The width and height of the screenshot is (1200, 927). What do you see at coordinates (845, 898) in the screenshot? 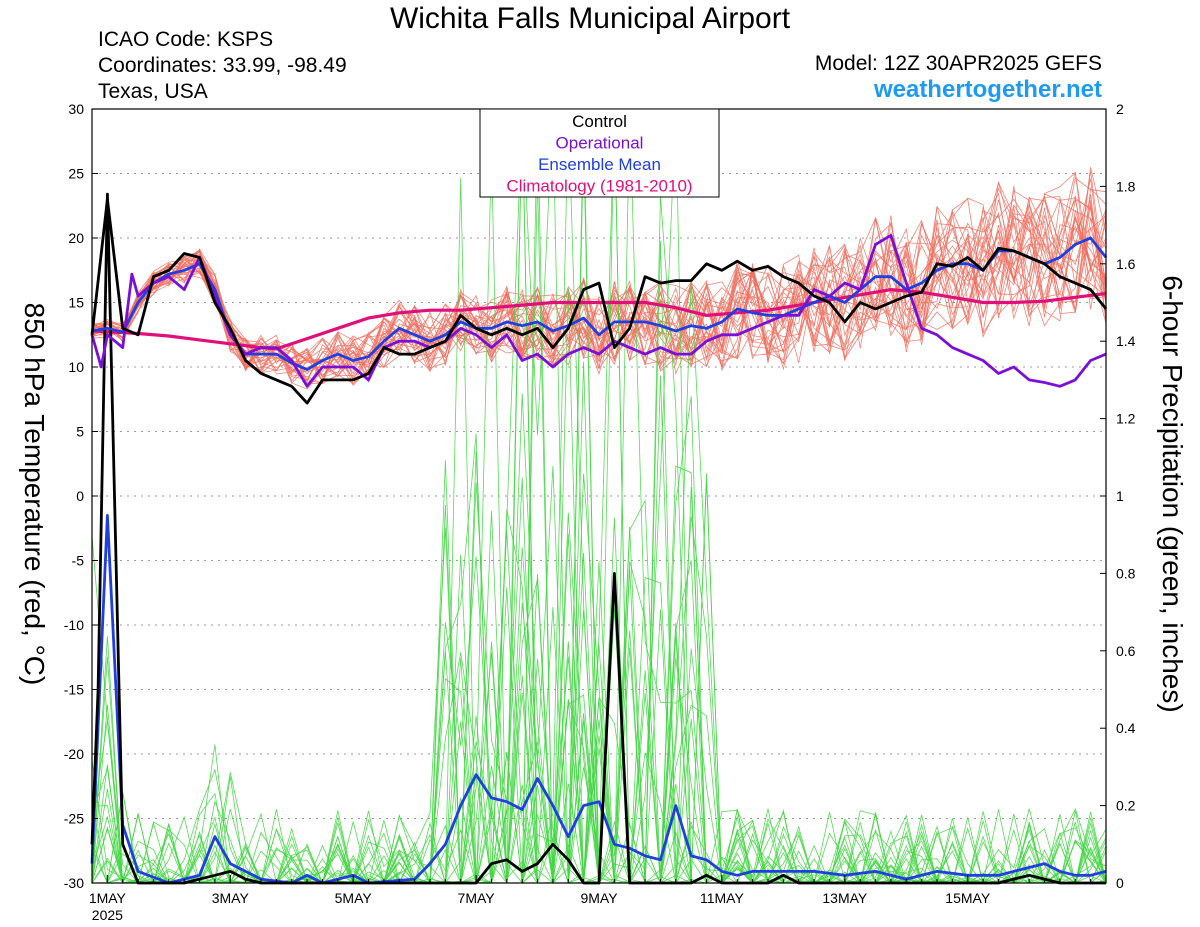
I see `x-tick-label: 13MAY` at bounding box center [845, 898].